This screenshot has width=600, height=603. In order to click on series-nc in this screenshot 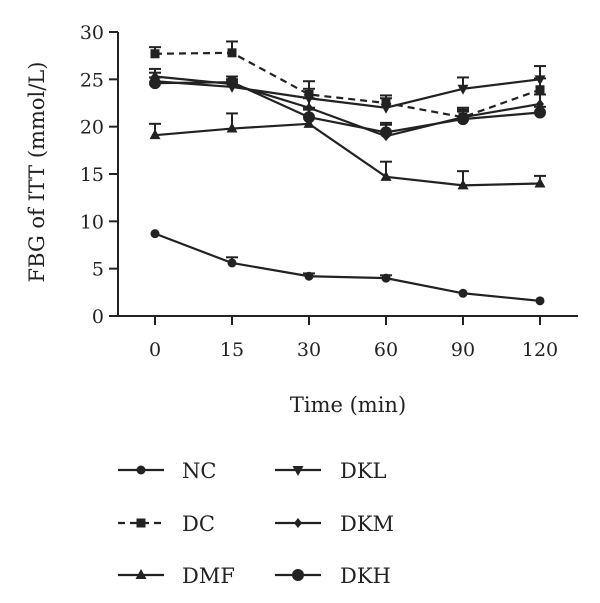, I will do `click(347, 267)`.